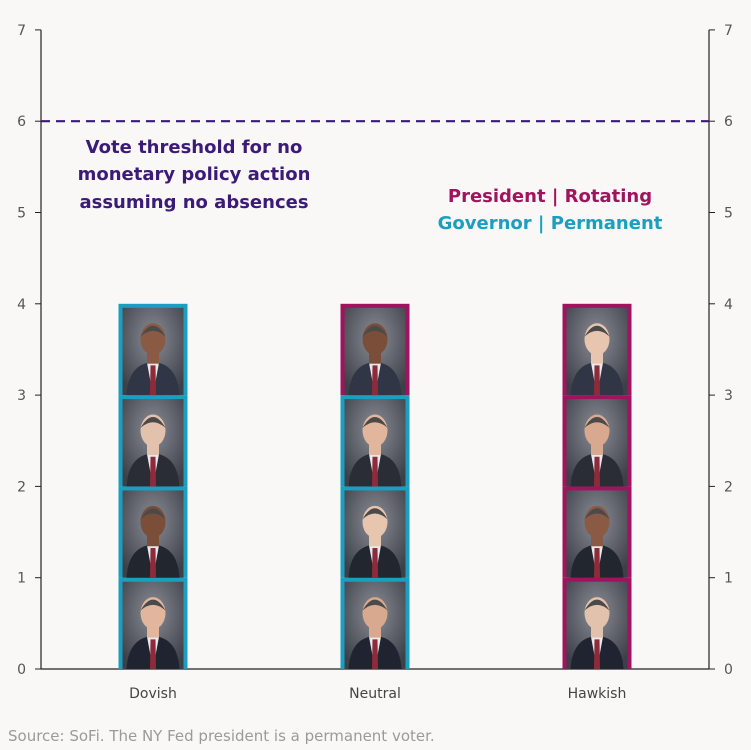 This screenshot has height=750, width=751. I want to click on y-tick-label-left: 7, so click(21, 31).